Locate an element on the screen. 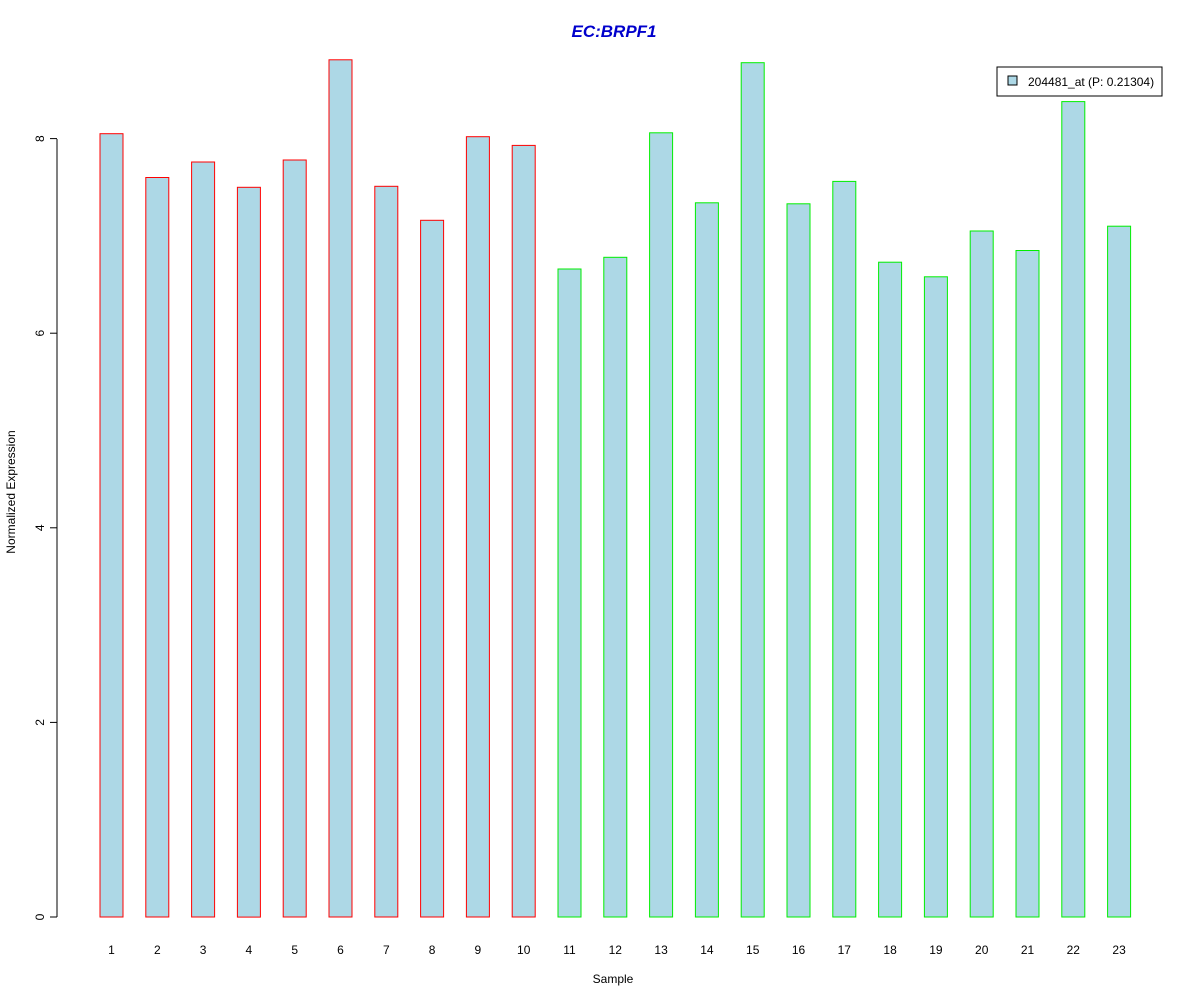 This screenshot has height=1000, width=1200. x-tick-label: 17 is located at coordinates (845, 950).